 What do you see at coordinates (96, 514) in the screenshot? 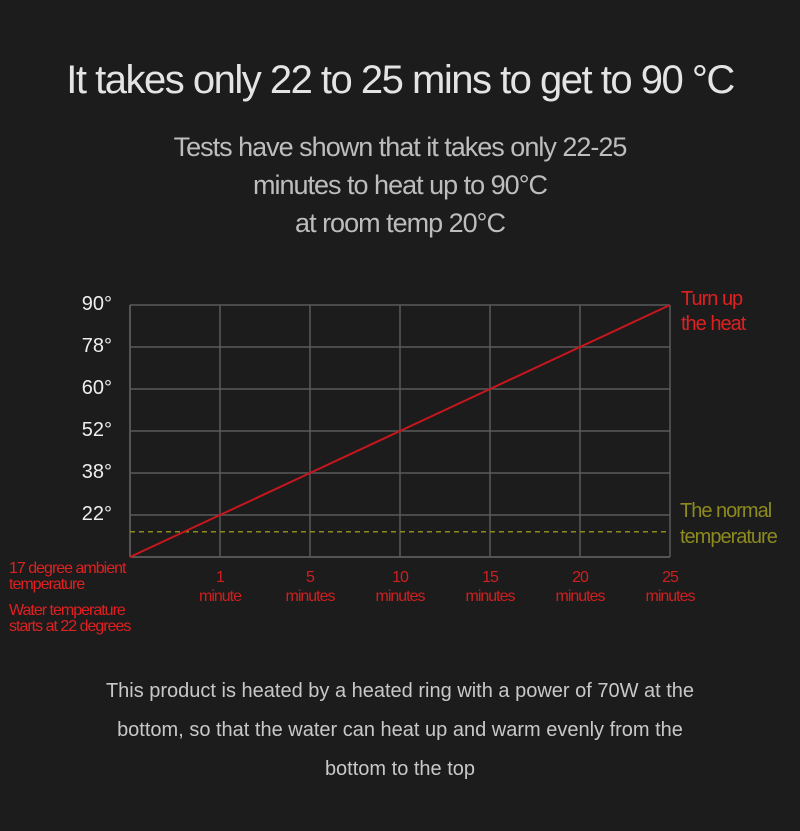
I see `y-tick-label: 22°` at bounding box center [96, 514].